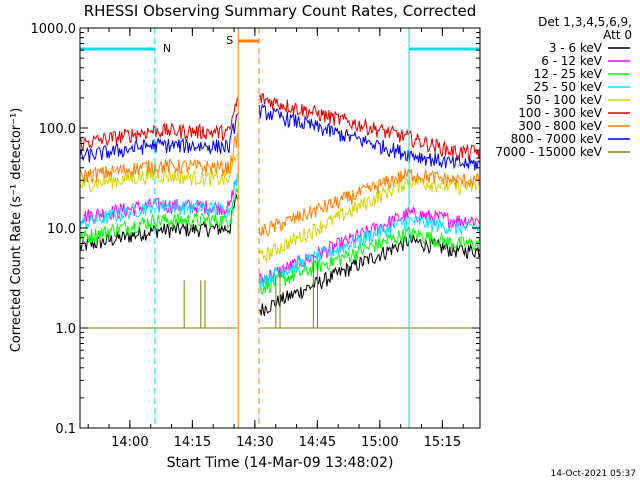 This screenshot has width=640, height=480. Describe the element at coordinates (379, 442) in the screenshot. I see `x-tick-label-4: 15:00` at that location.